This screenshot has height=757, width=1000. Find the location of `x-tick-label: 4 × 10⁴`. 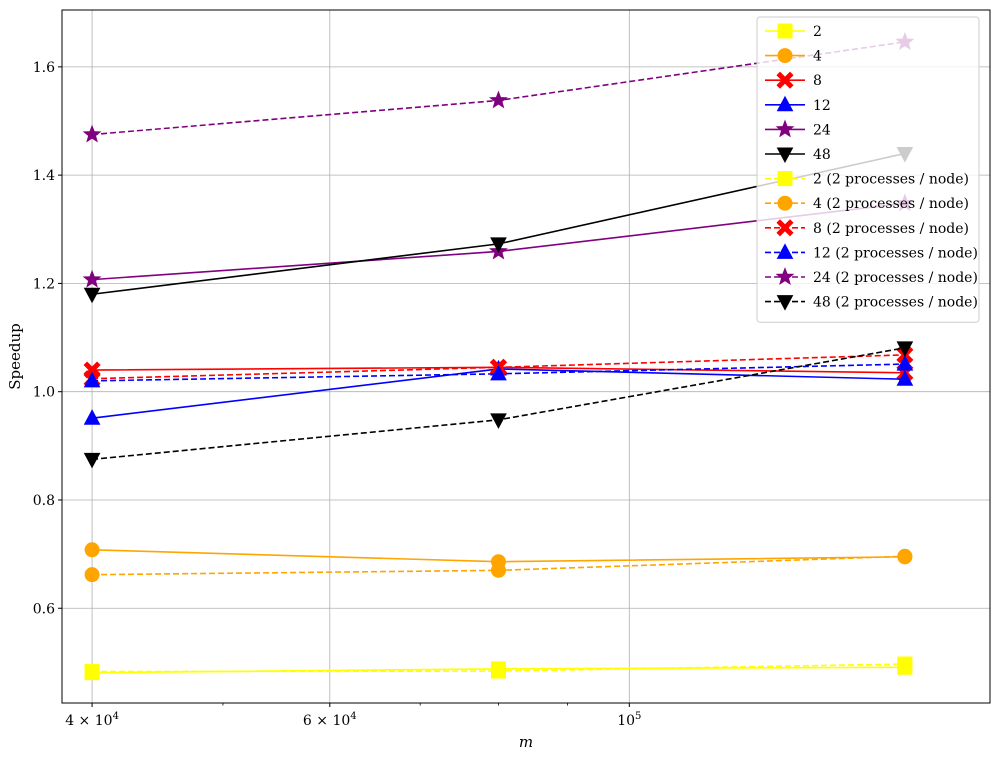

x-tick-label: 4 × 10⁴ is located at coordinates (92, 720).